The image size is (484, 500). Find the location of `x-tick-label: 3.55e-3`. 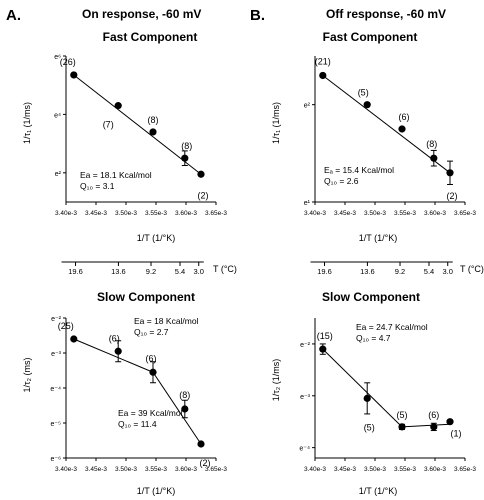

x-tick-label: 3.55e-3 is located at coordinates (405, 469).